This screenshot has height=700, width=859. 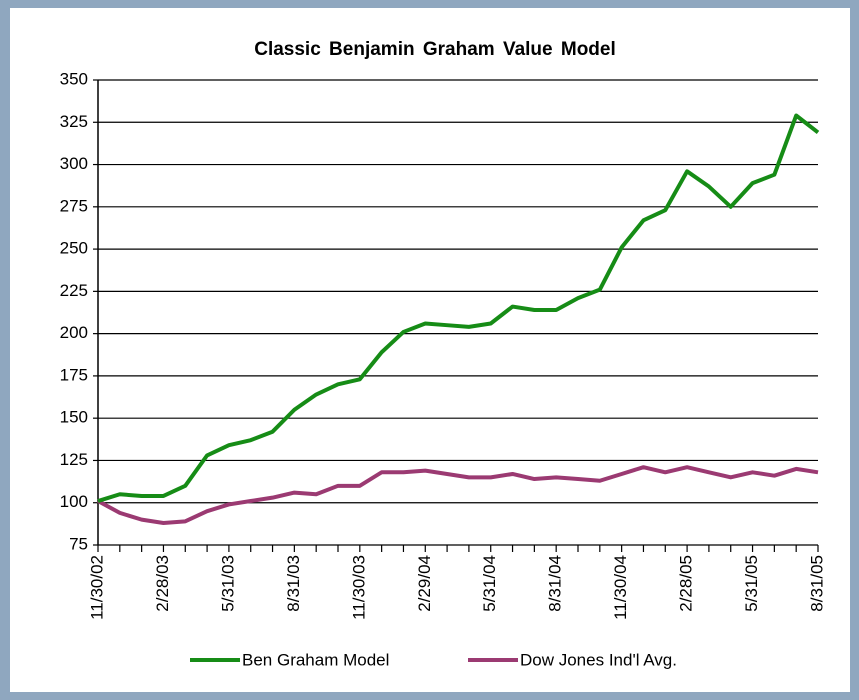 What do you see at coordinates (74, 163) in the screenshot?
I see `y-tick-label: 300` at bounding box center [74, 163].